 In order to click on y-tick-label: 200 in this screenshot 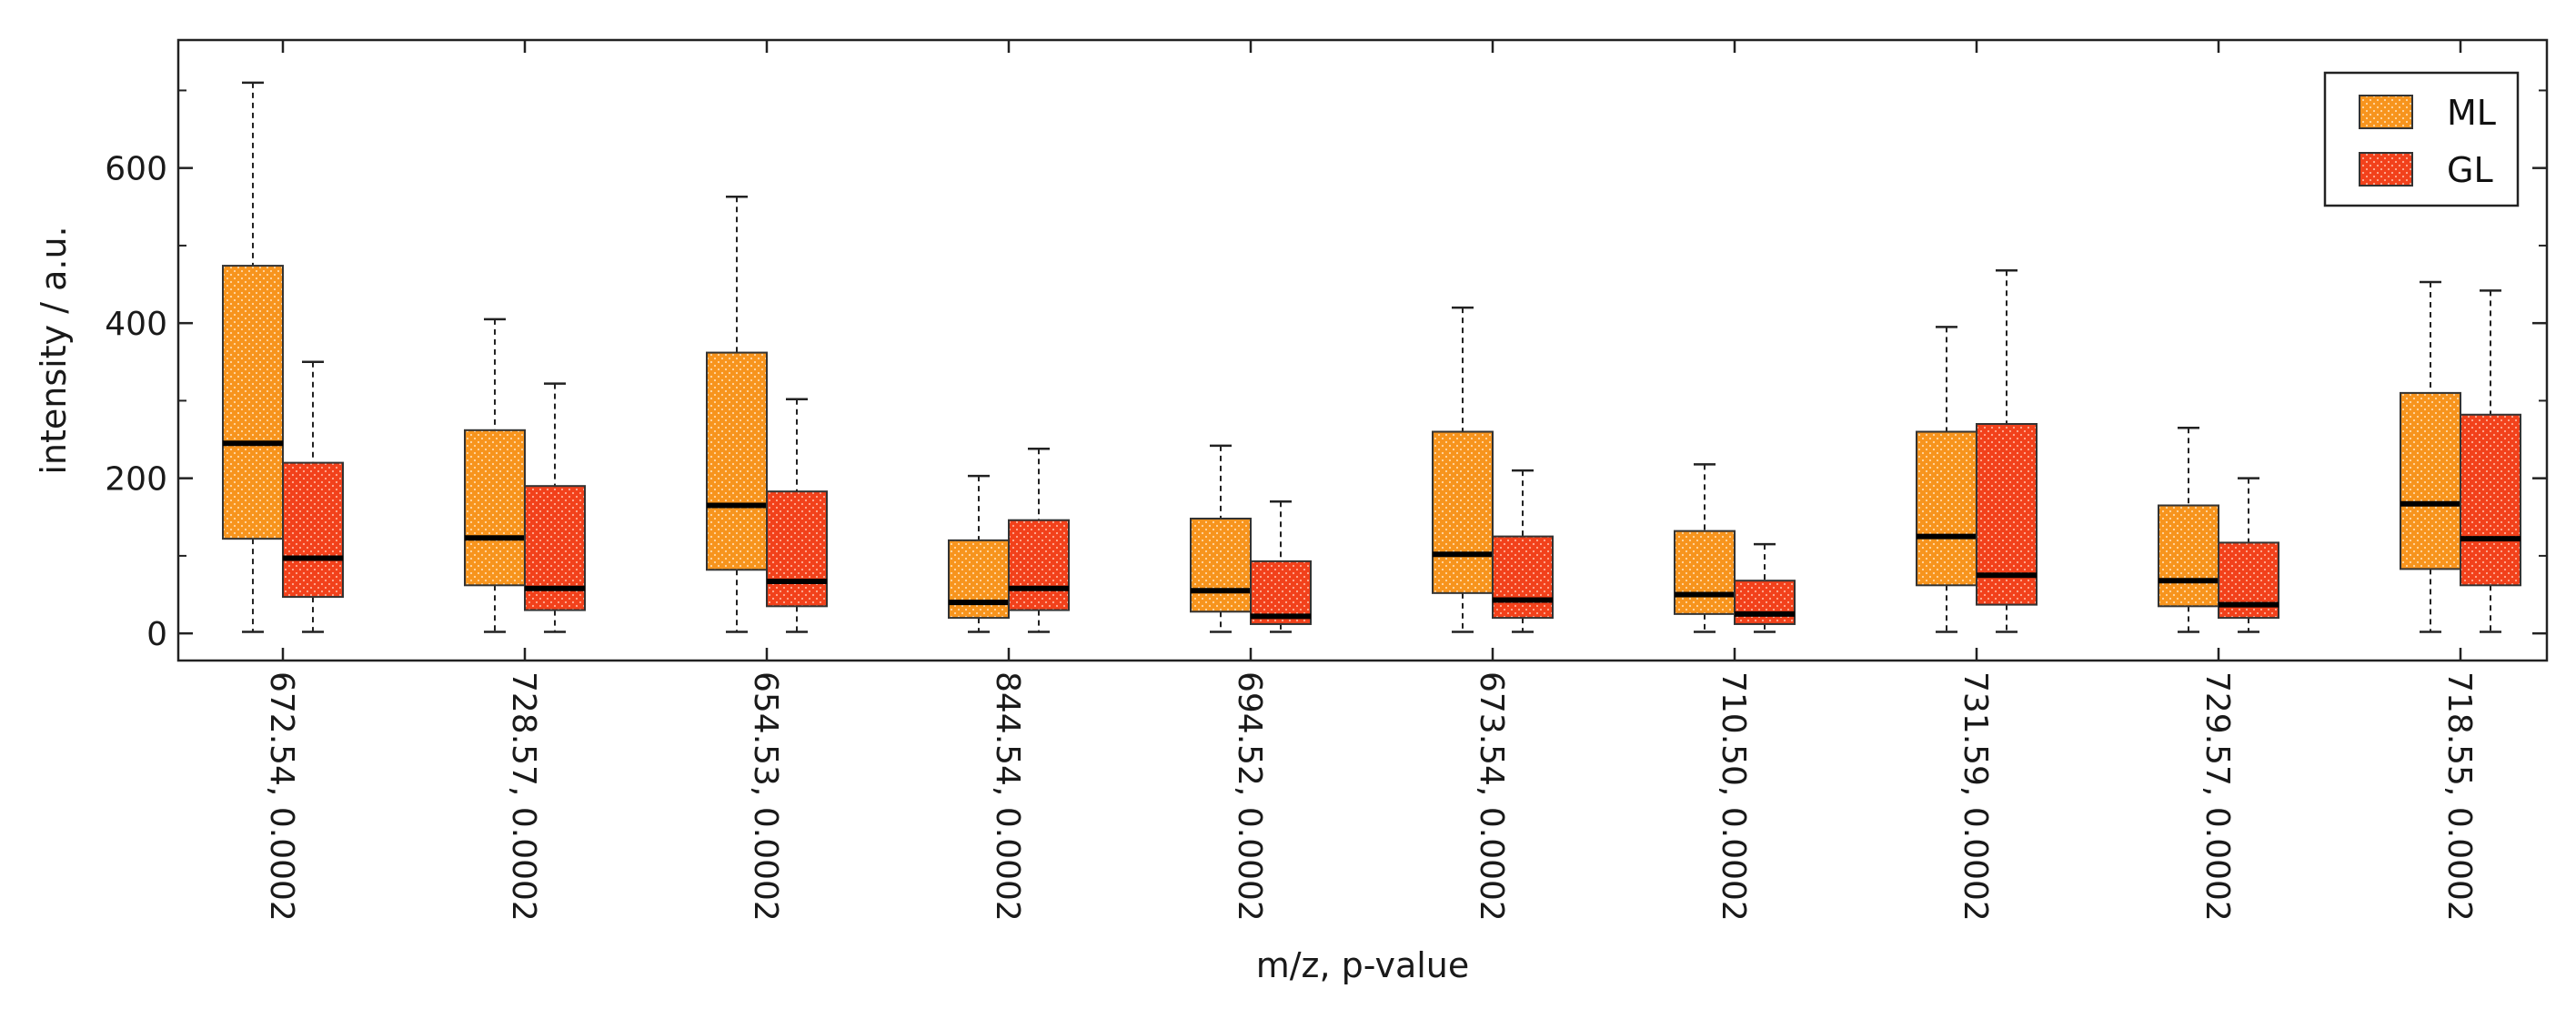, I will do `click(136, 480)`.